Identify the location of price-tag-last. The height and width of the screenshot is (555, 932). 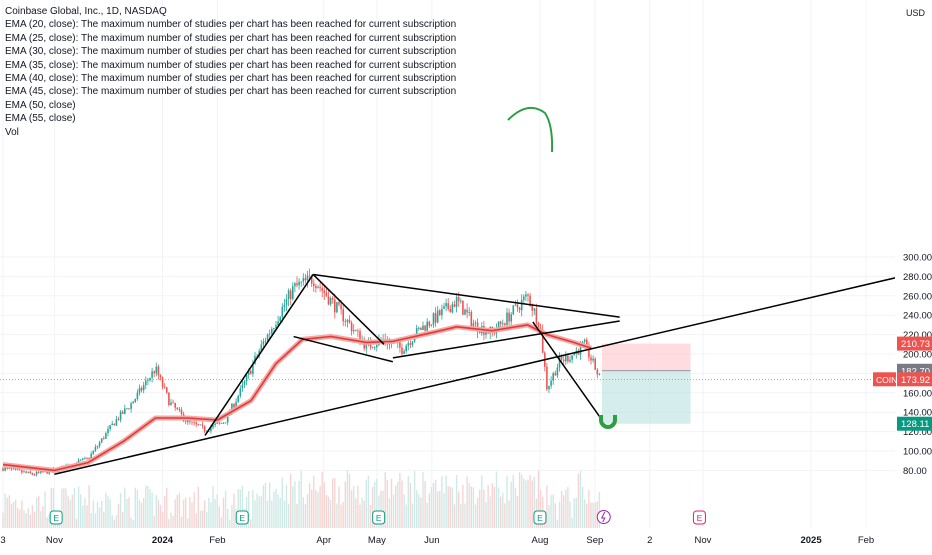
(914, 379).